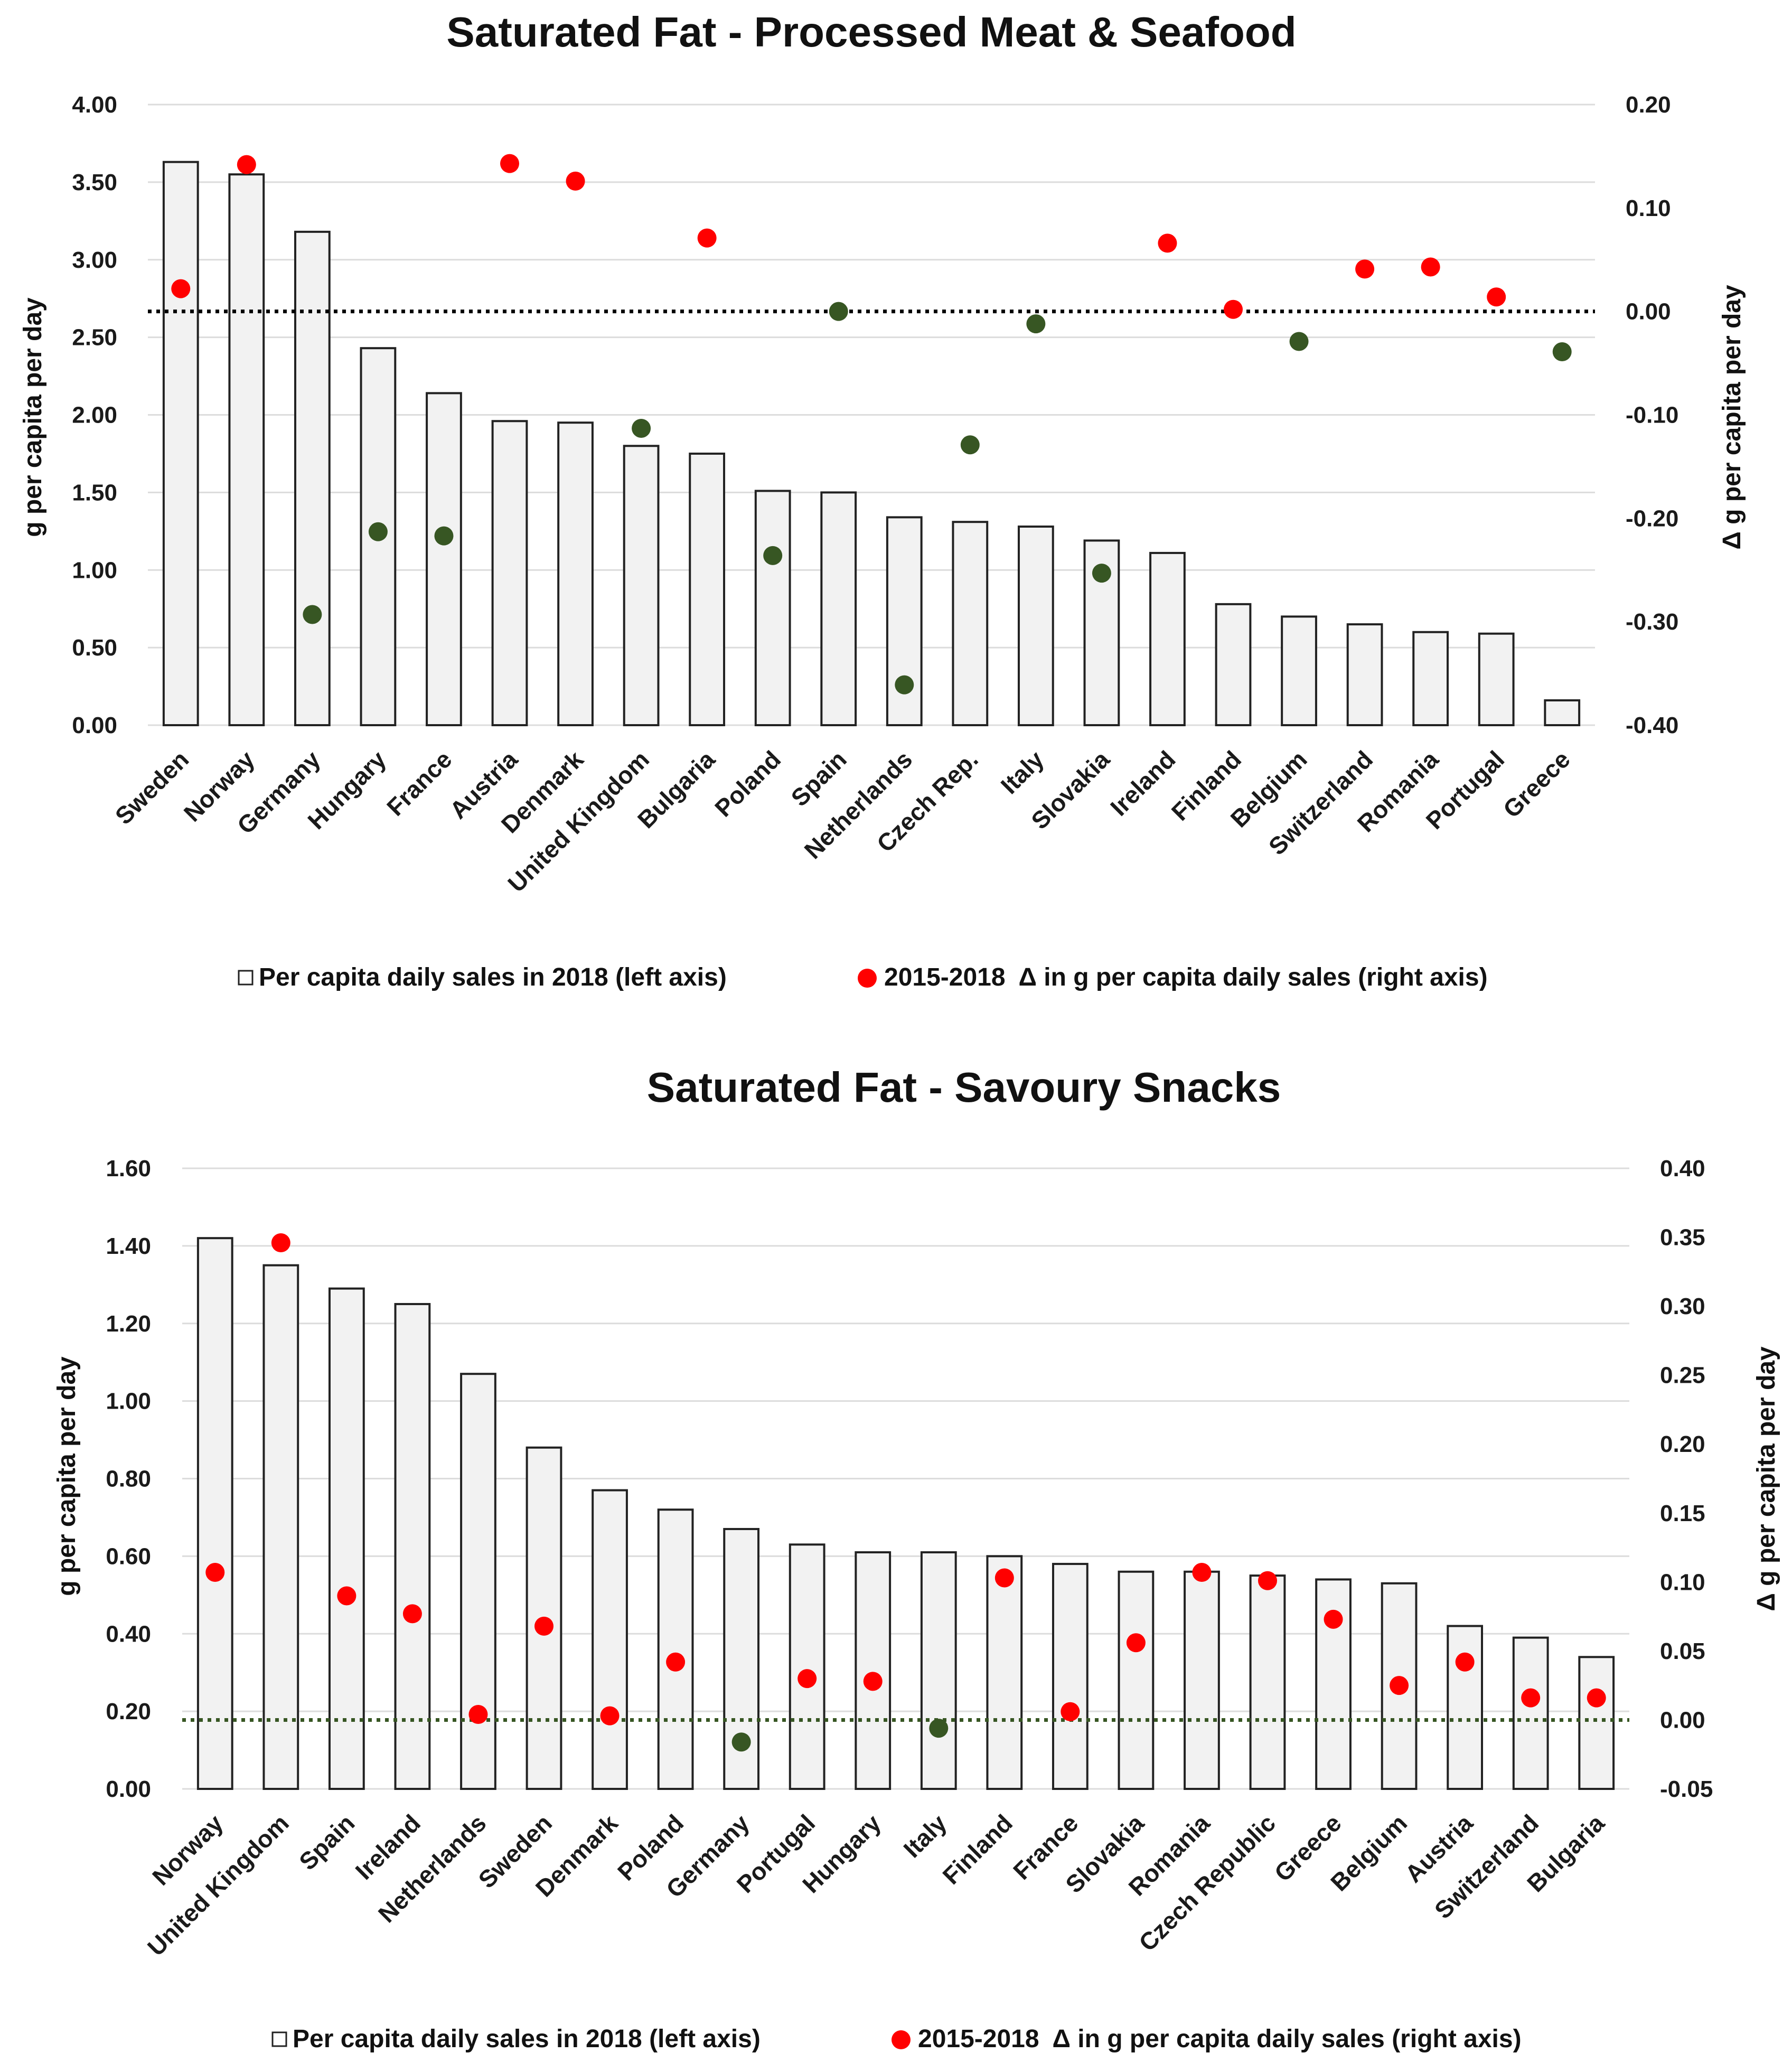 The image size is (1792, 2072). I want to click on y-tick-label: 2.00, so click(94, 415).